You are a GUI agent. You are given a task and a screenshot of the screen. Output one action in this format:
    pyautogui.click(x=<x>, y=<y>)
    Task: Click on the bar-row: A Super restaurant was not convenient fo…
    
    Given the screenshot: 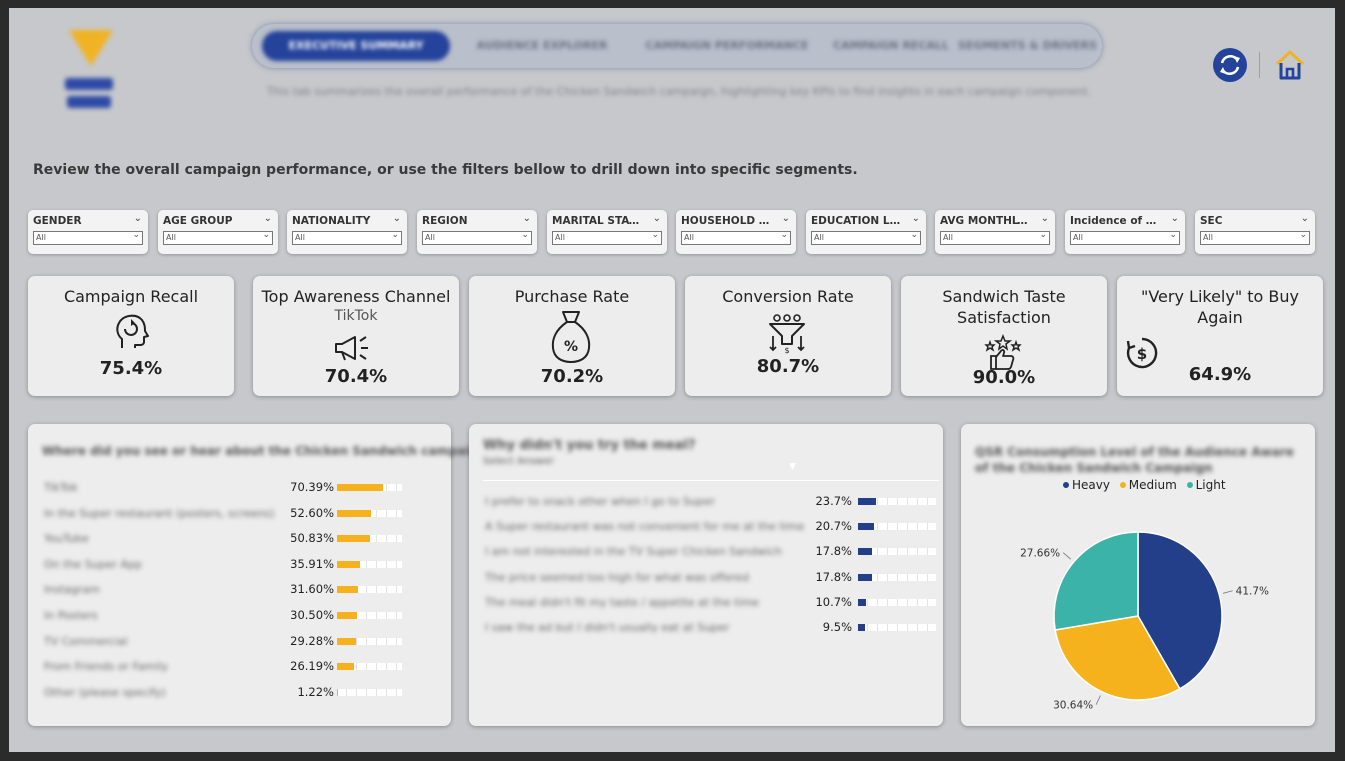 What is the action you would take?
    pyautogui.click(x=706, y=526)
    